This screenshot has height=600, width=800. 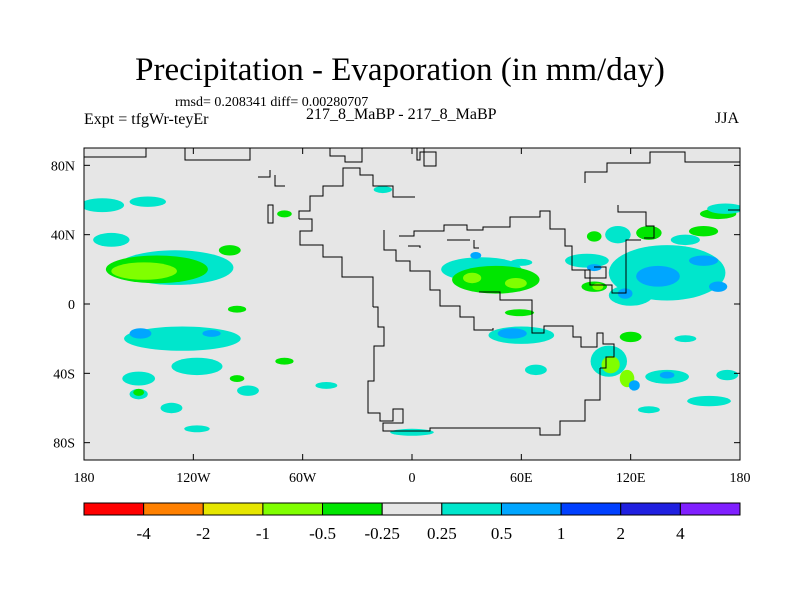 I want to click on y-tick-label: 40N, so click(x=63, y=236).